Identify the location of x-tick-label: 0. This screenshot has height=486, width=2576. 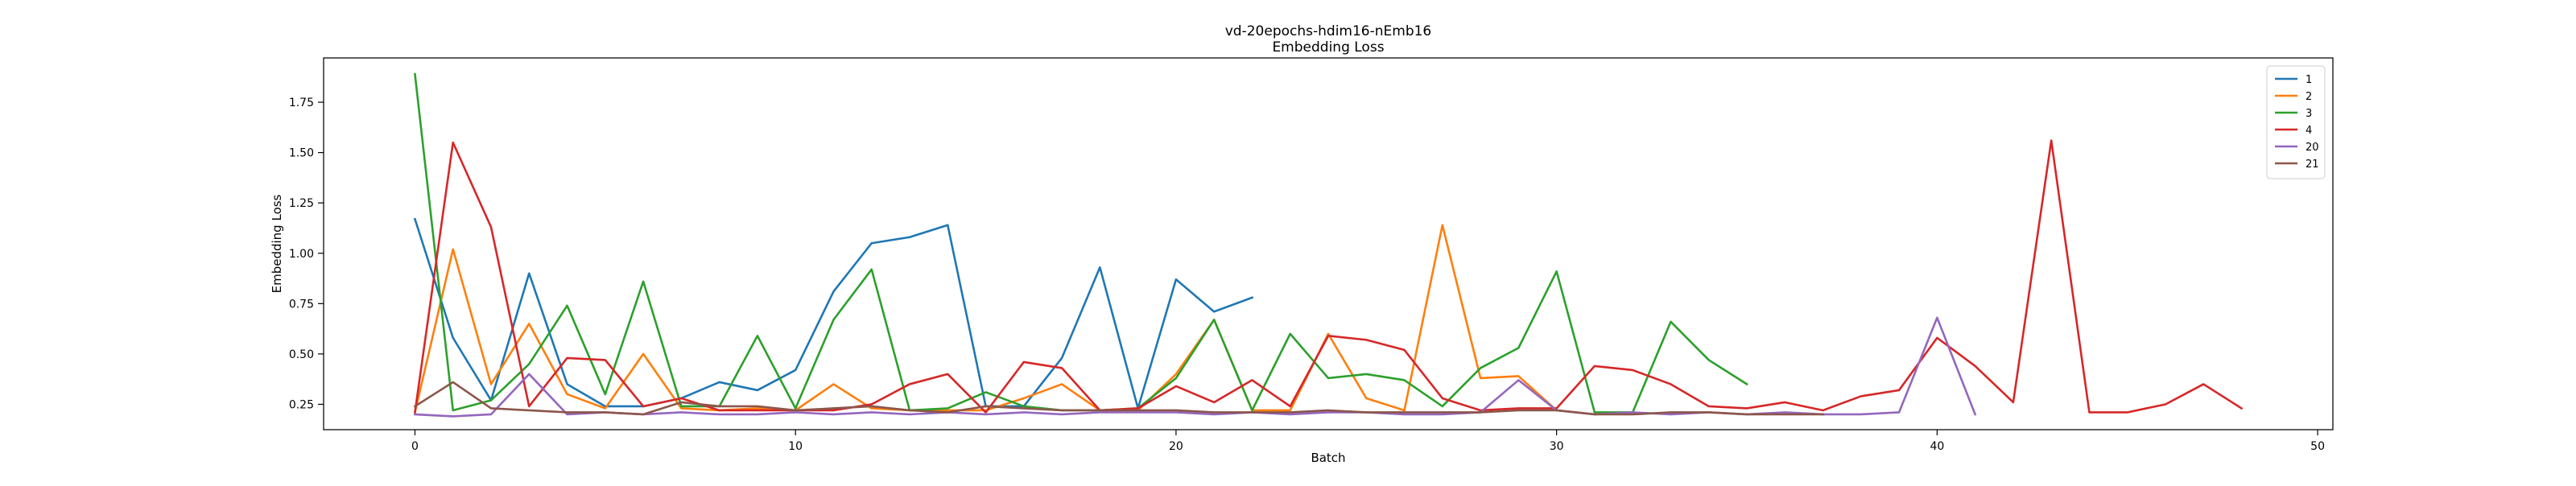
(415, 446).